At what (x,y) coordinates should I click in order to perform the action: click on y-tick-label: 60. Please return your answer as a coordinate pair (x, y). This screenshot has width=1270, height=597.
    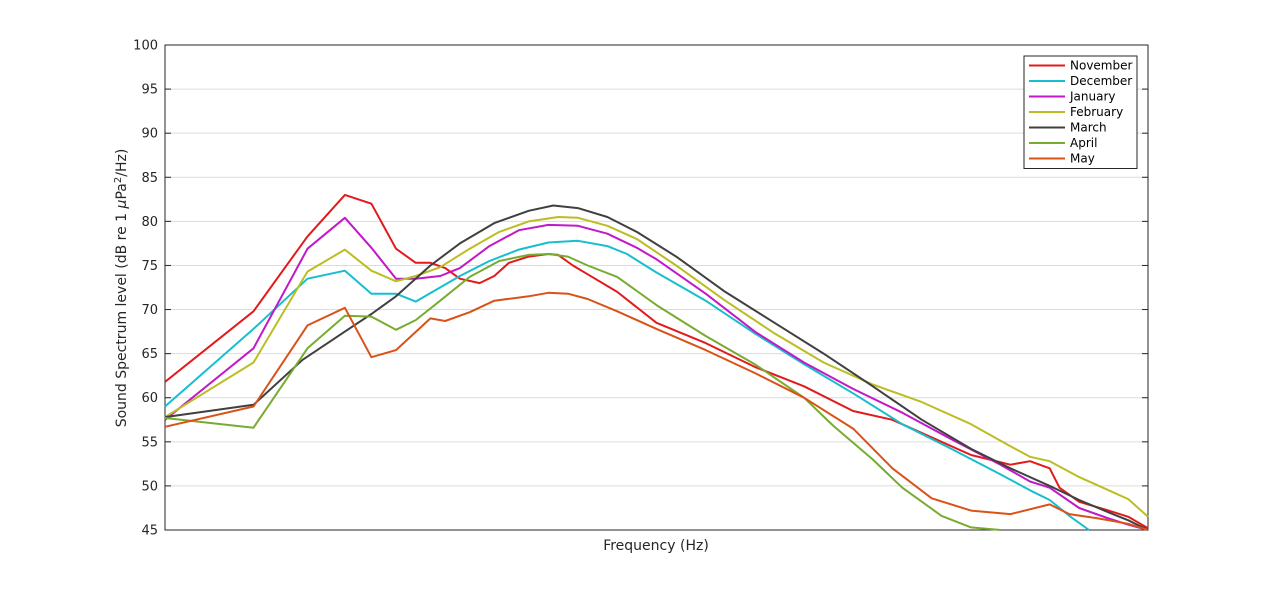
    Looking at the image, I should click on (149, 398).